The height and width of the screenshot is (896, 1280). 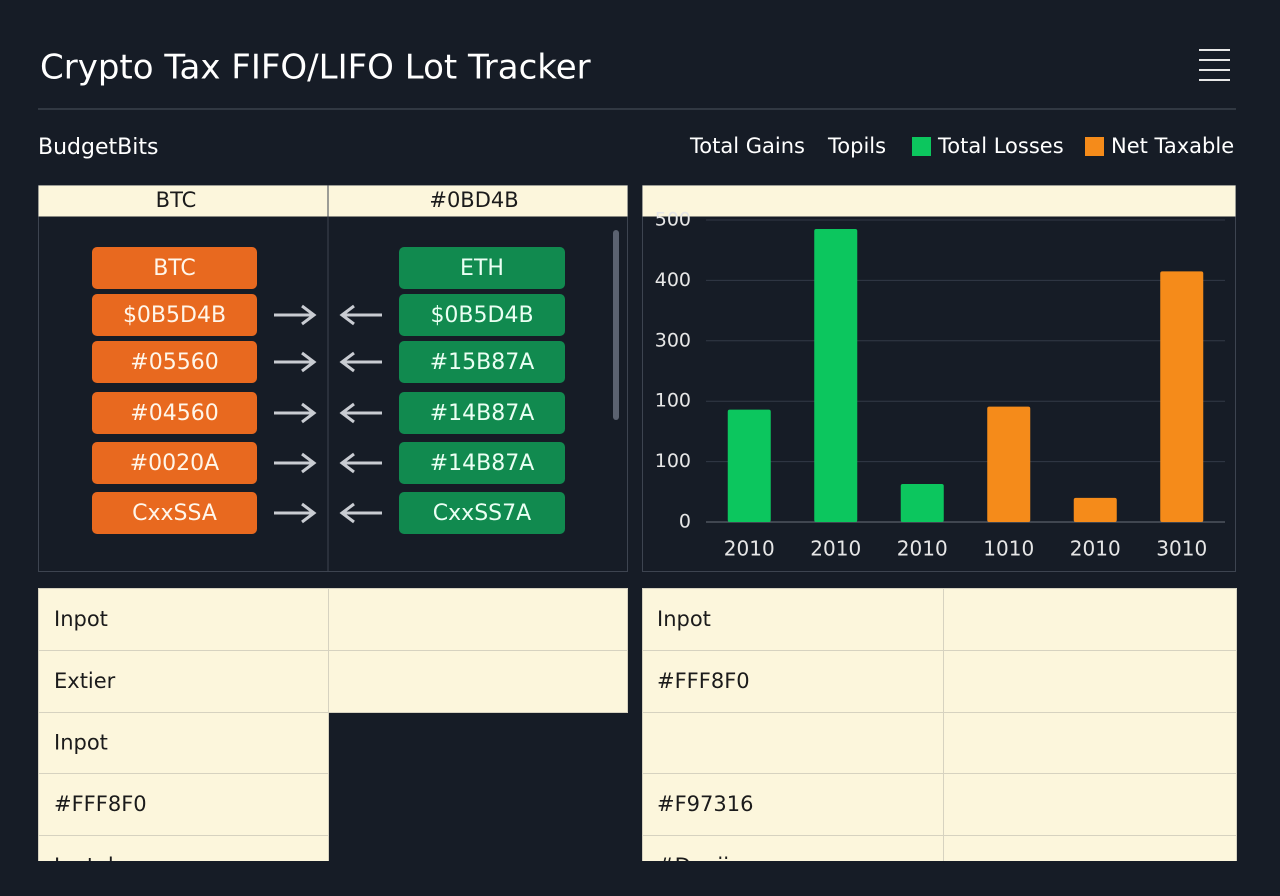 I want to click on legend-label: Topils, so click(x=856, y=146).